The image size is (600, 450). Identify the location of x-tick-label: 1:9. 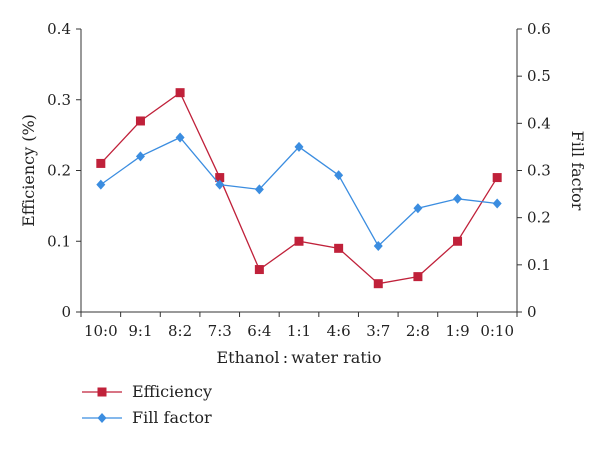
(457, 331).